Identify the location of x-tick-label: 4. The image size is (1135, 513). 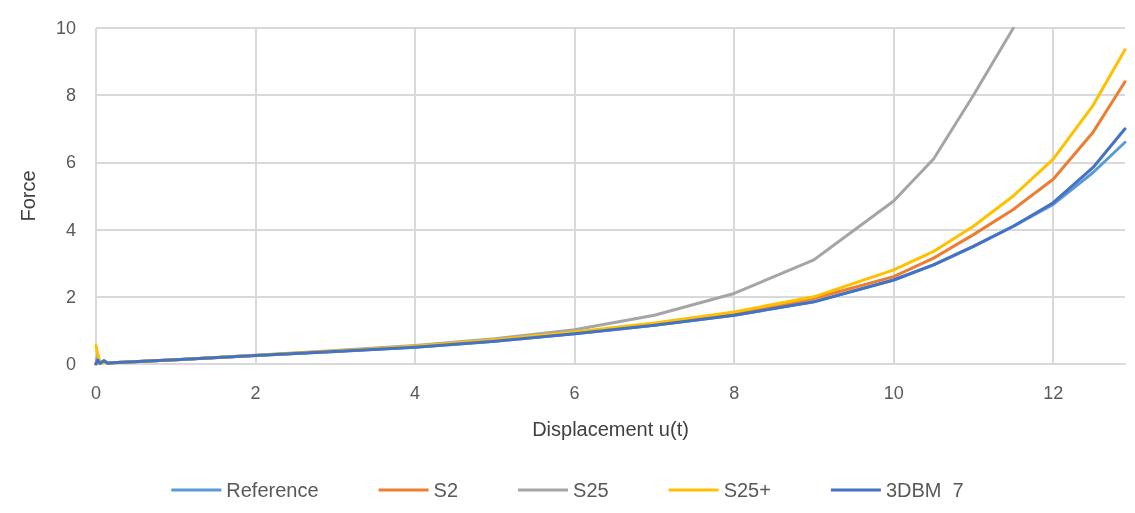
(415, 393).